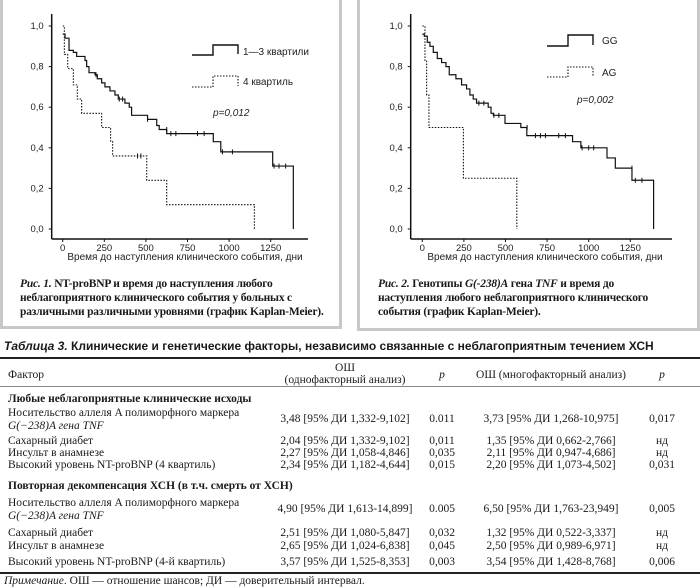  I want to click on header-p-multi: p, so click(662, 375).